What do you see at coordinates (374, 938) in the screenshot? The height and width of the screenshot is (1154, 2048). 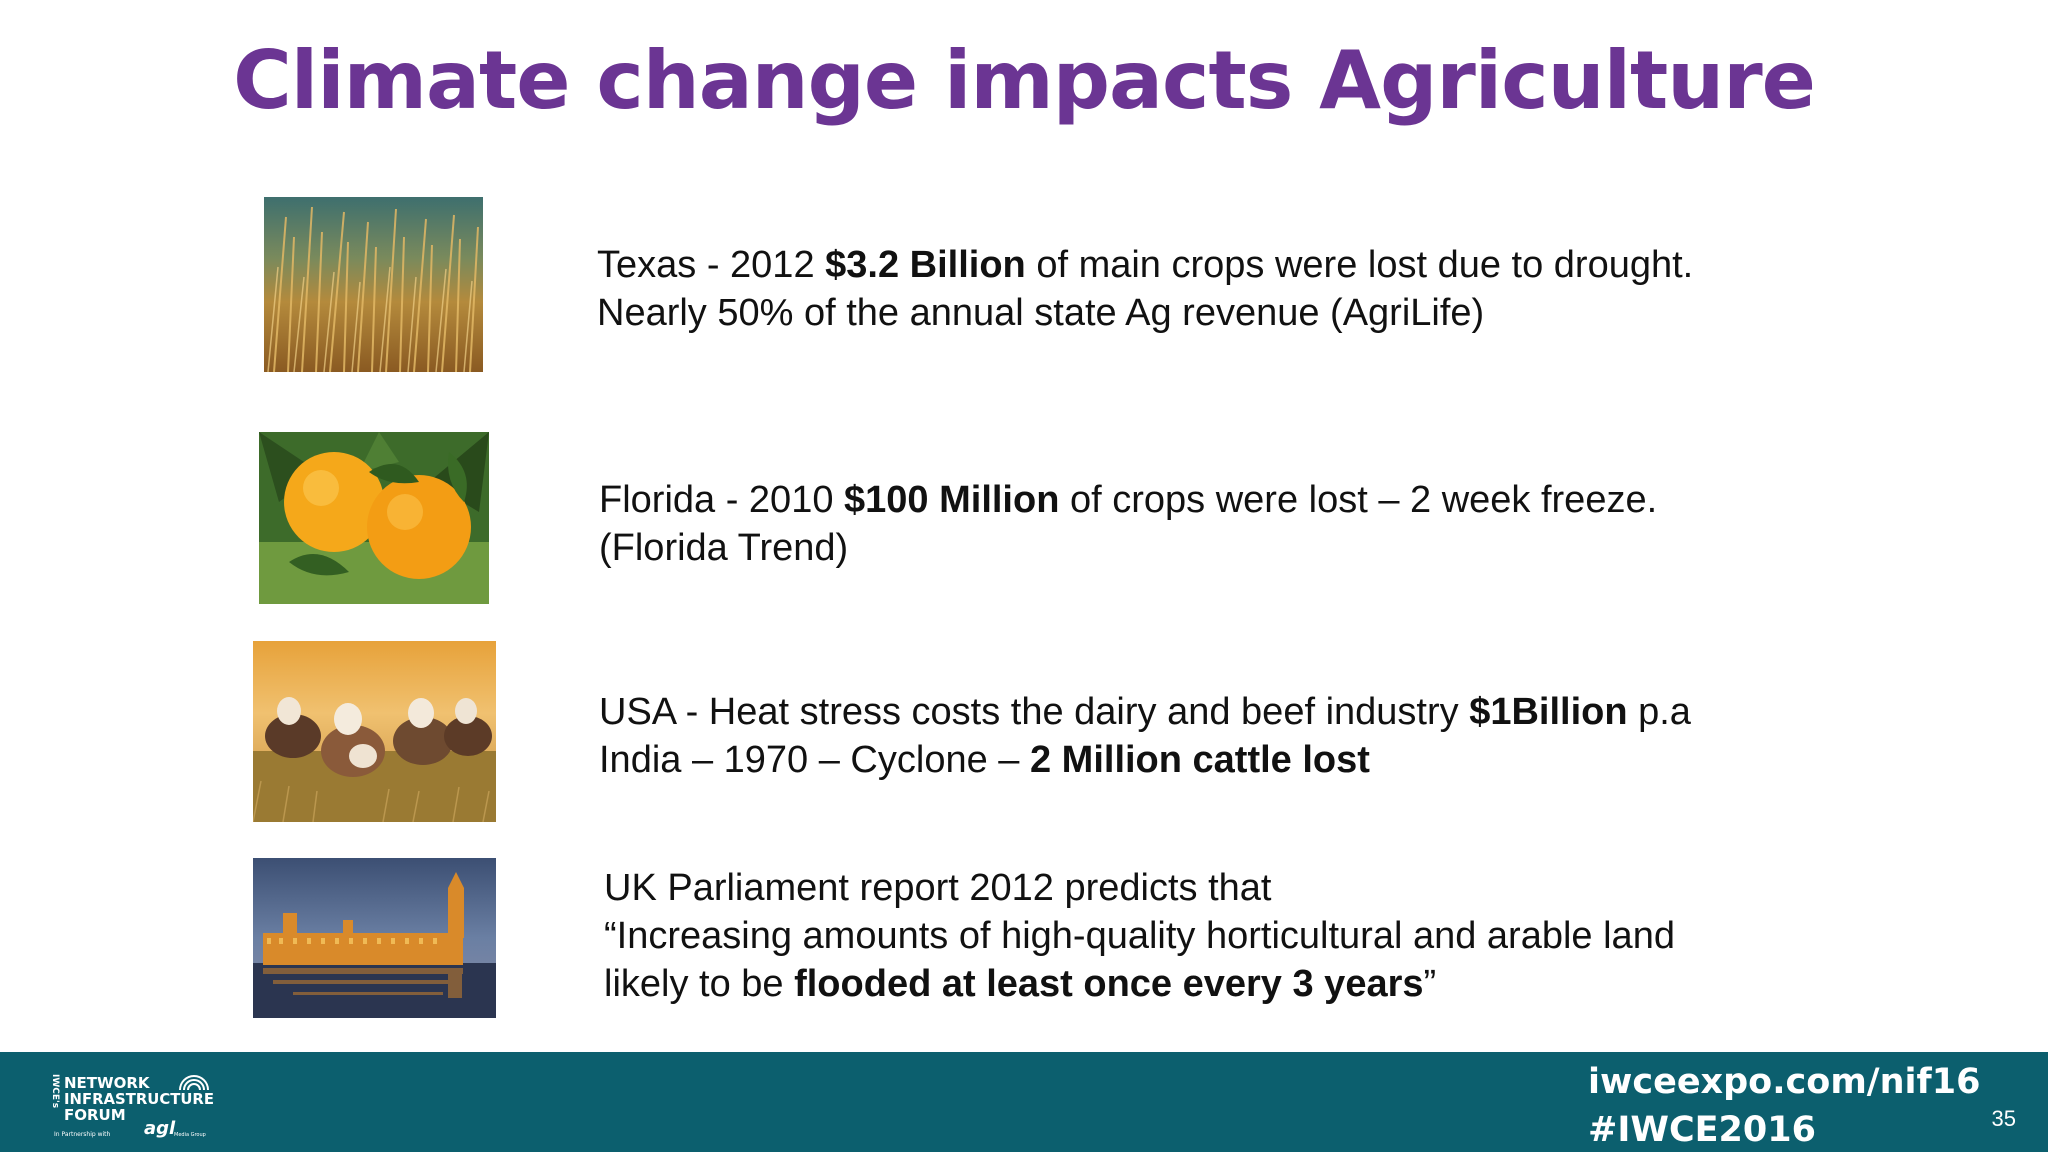 I see `parliament-image` at bounding box center [374, 938].